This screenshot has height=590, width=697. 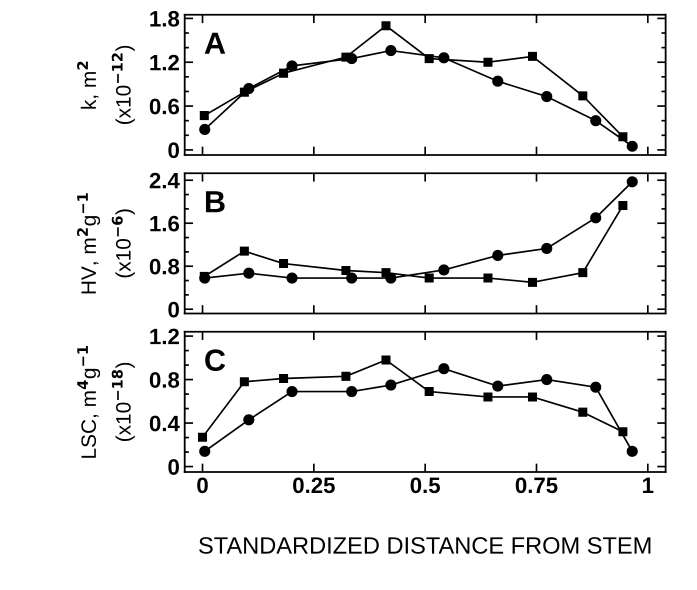 I want to click on annotation: A, so click(x=215, y=43).